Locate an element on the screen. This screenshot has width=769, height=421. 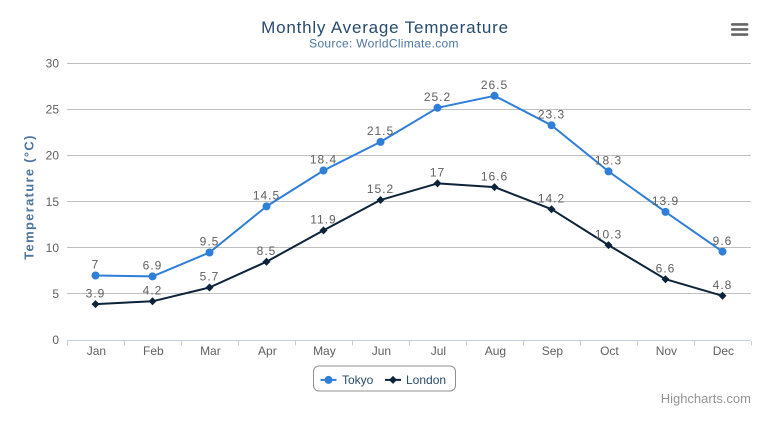
svg-text: 9.5 is located at coordinates (210, 242).